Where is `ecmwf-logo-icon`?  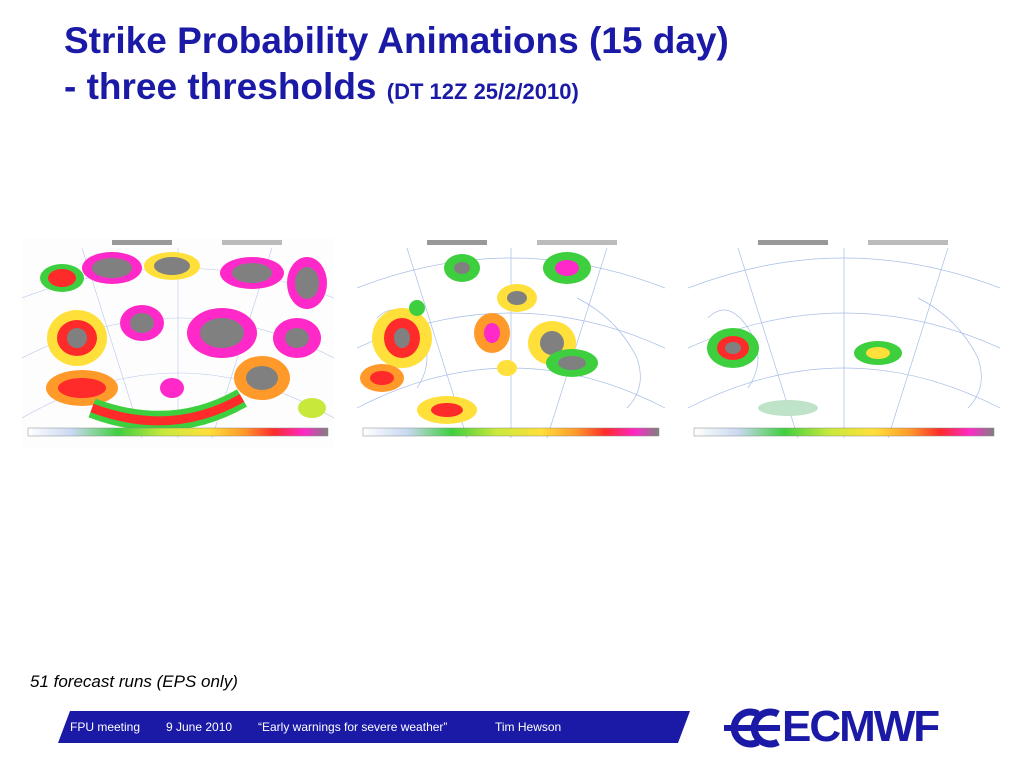 ecmwf-logo-icon is located at coordinates (752, 728).